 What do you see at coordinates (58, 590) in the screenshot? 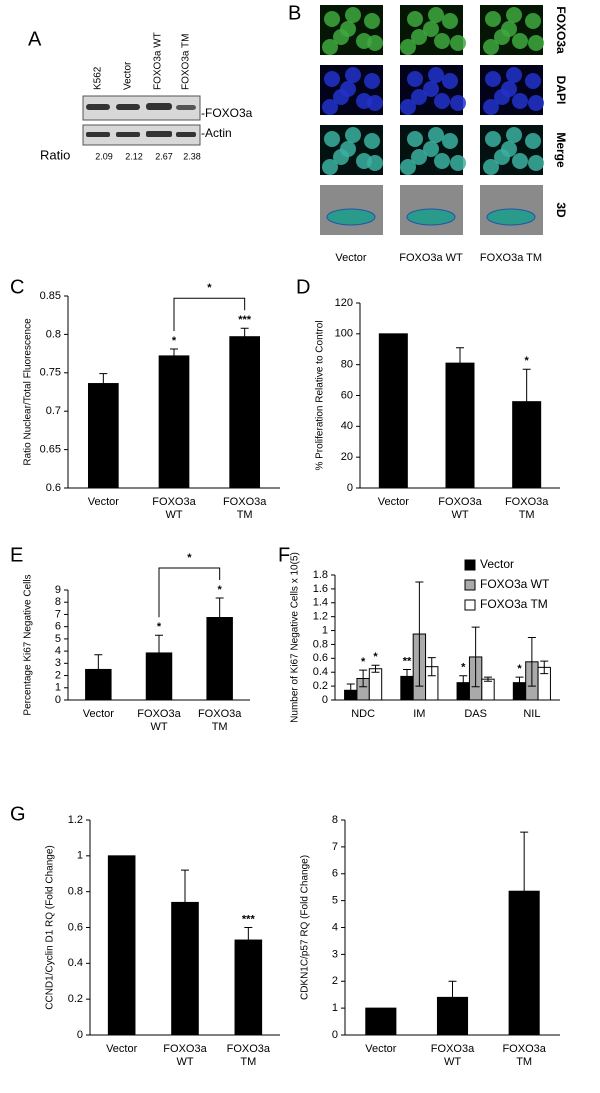
I see `y-tick-label: 9` at bounding box center [58, 590].